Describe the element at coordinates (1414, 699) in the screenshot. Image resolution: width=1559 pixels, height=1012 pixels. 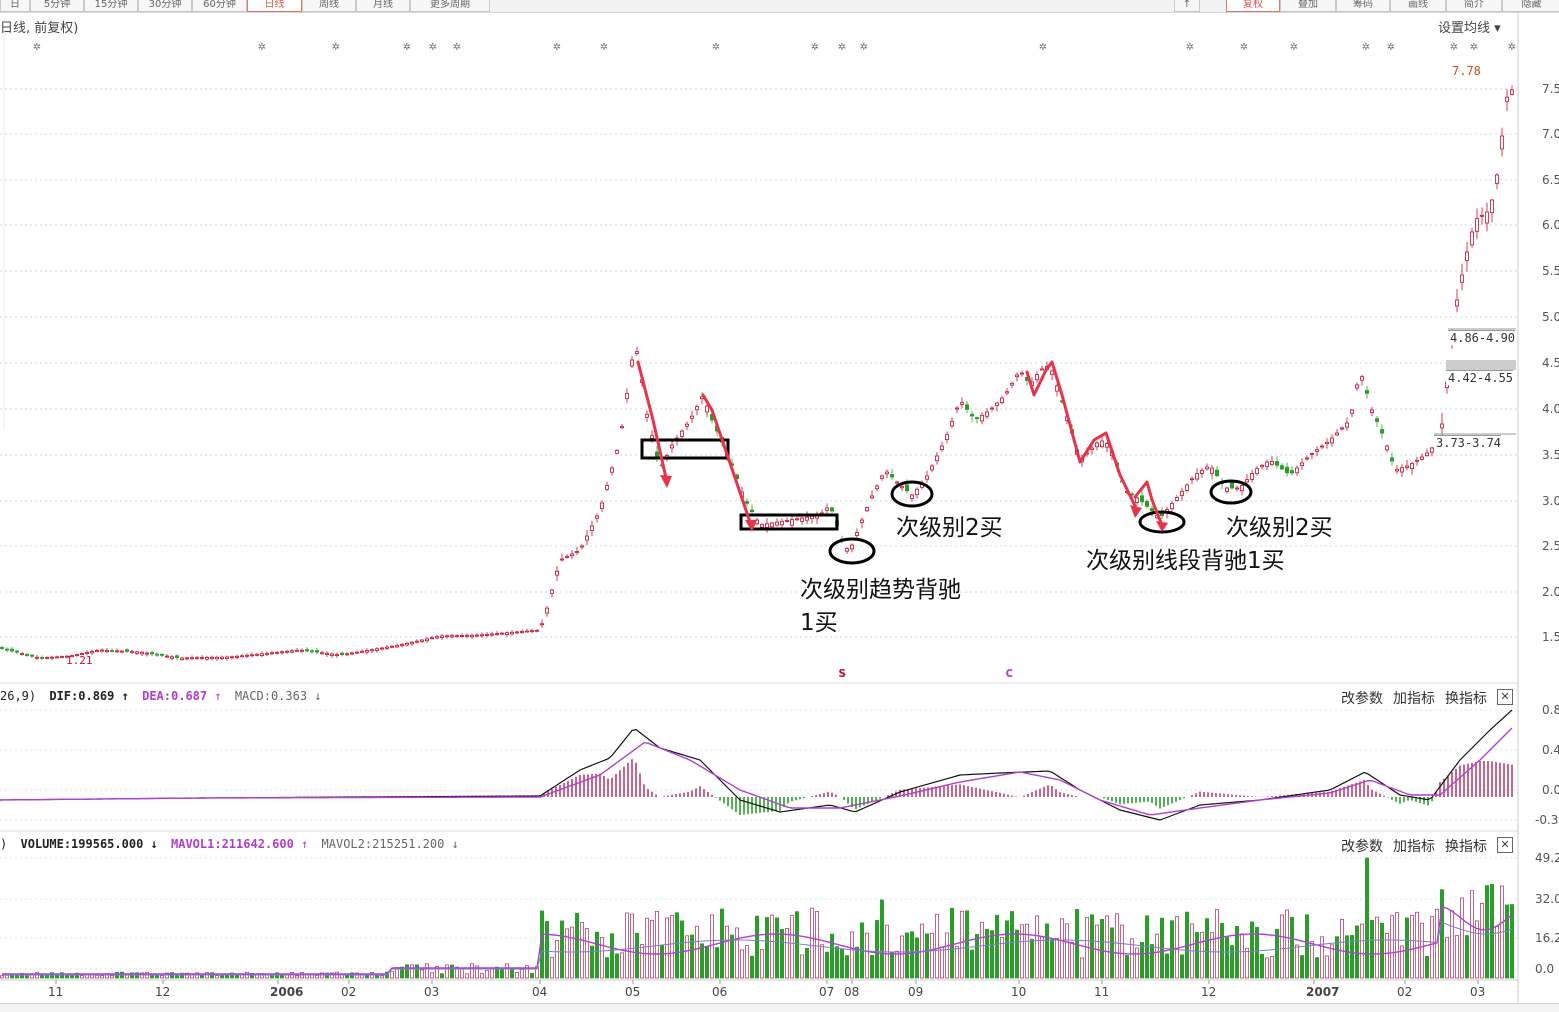
I see `macd-add-indicator-button: 加指标` at that location.